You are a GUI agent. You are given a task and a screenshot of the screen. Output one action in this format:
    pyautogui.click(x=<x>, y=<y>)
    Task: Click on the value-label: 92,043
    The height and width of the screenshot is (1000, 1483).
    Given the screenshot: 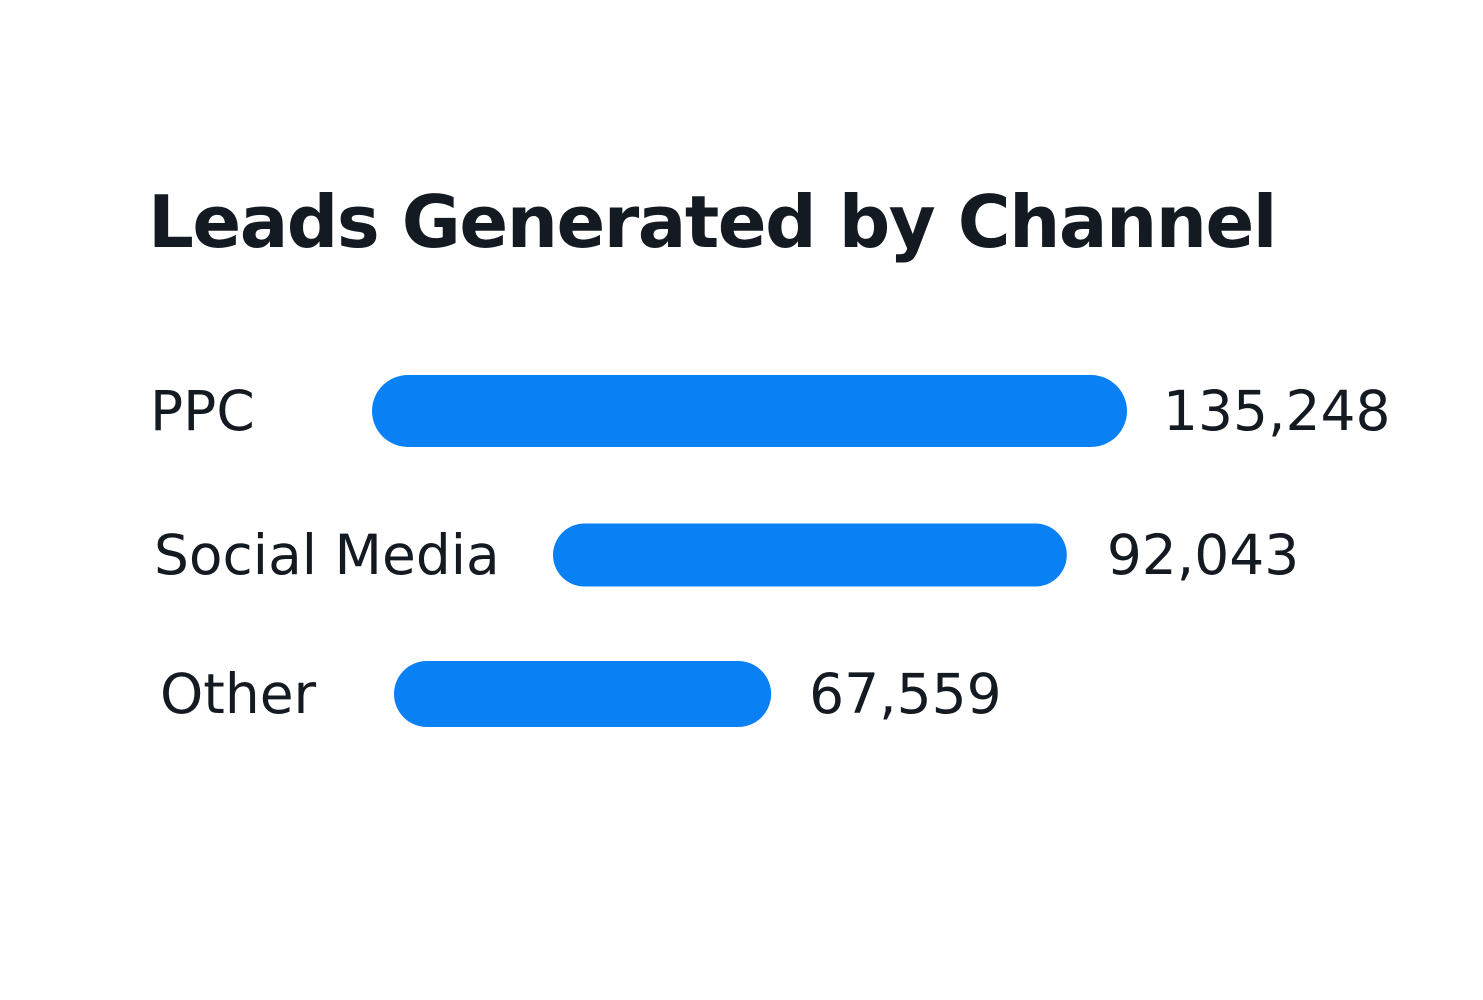 What is the action you would take?
    pyautogui.click(x=1203, y=555)
    